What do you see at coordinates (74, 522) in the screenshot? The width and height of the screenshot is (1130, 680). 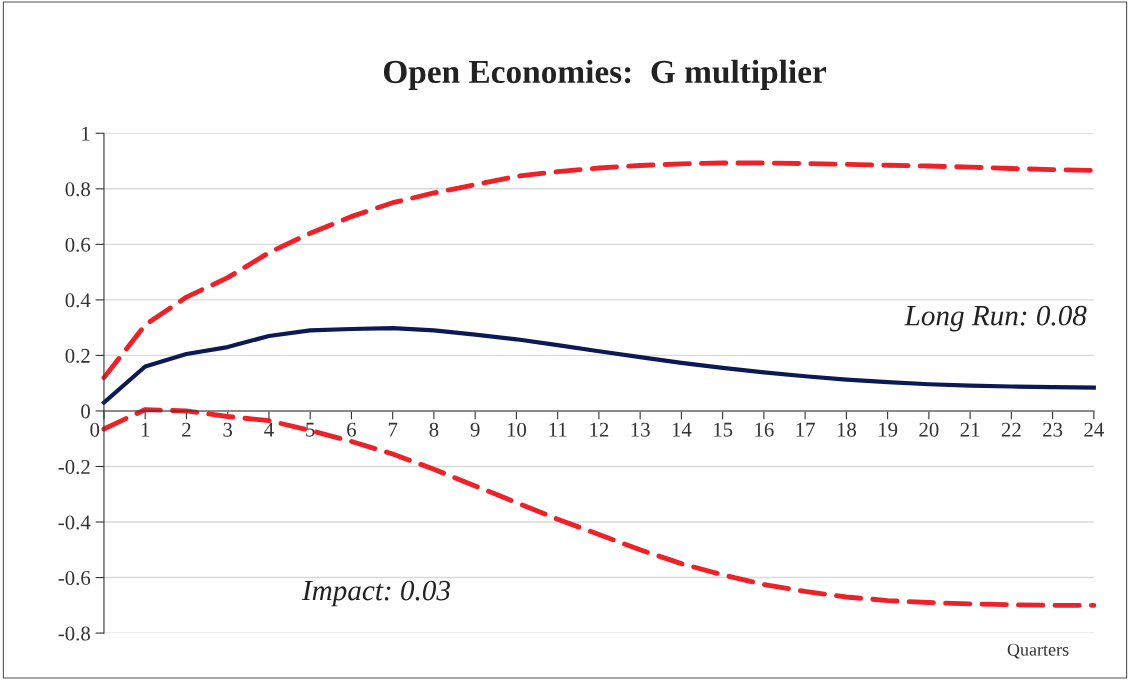 I see `y-tick-label: -0.4` at bounding box center [74, 522].